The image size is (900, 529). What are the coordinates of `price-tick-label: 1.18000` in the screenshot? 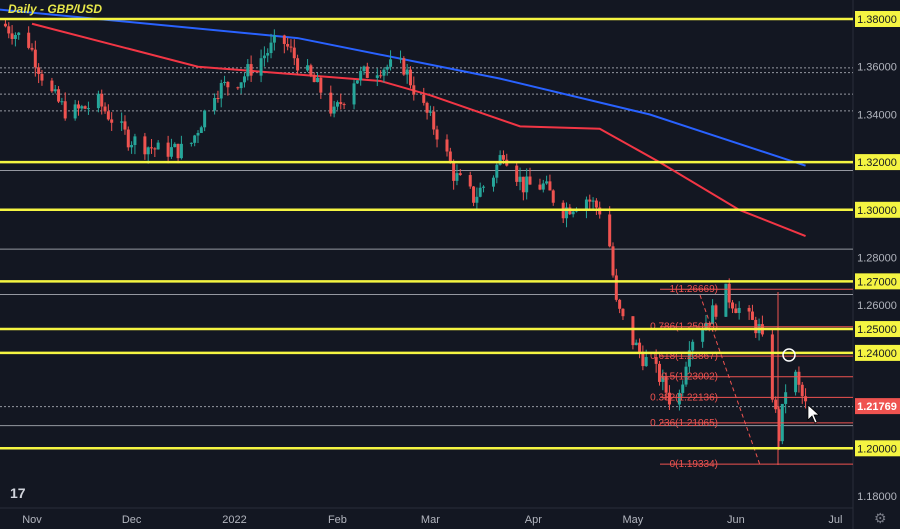 It's located at (877, 497).